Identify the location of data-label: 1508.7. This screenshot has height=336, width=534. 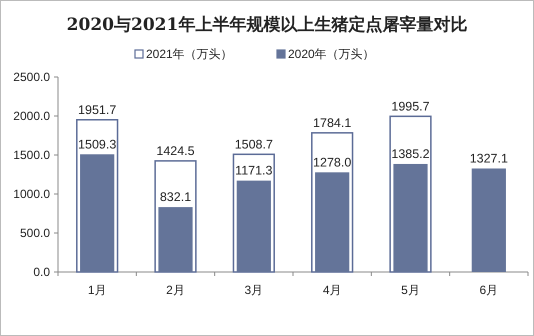
(253, 144).